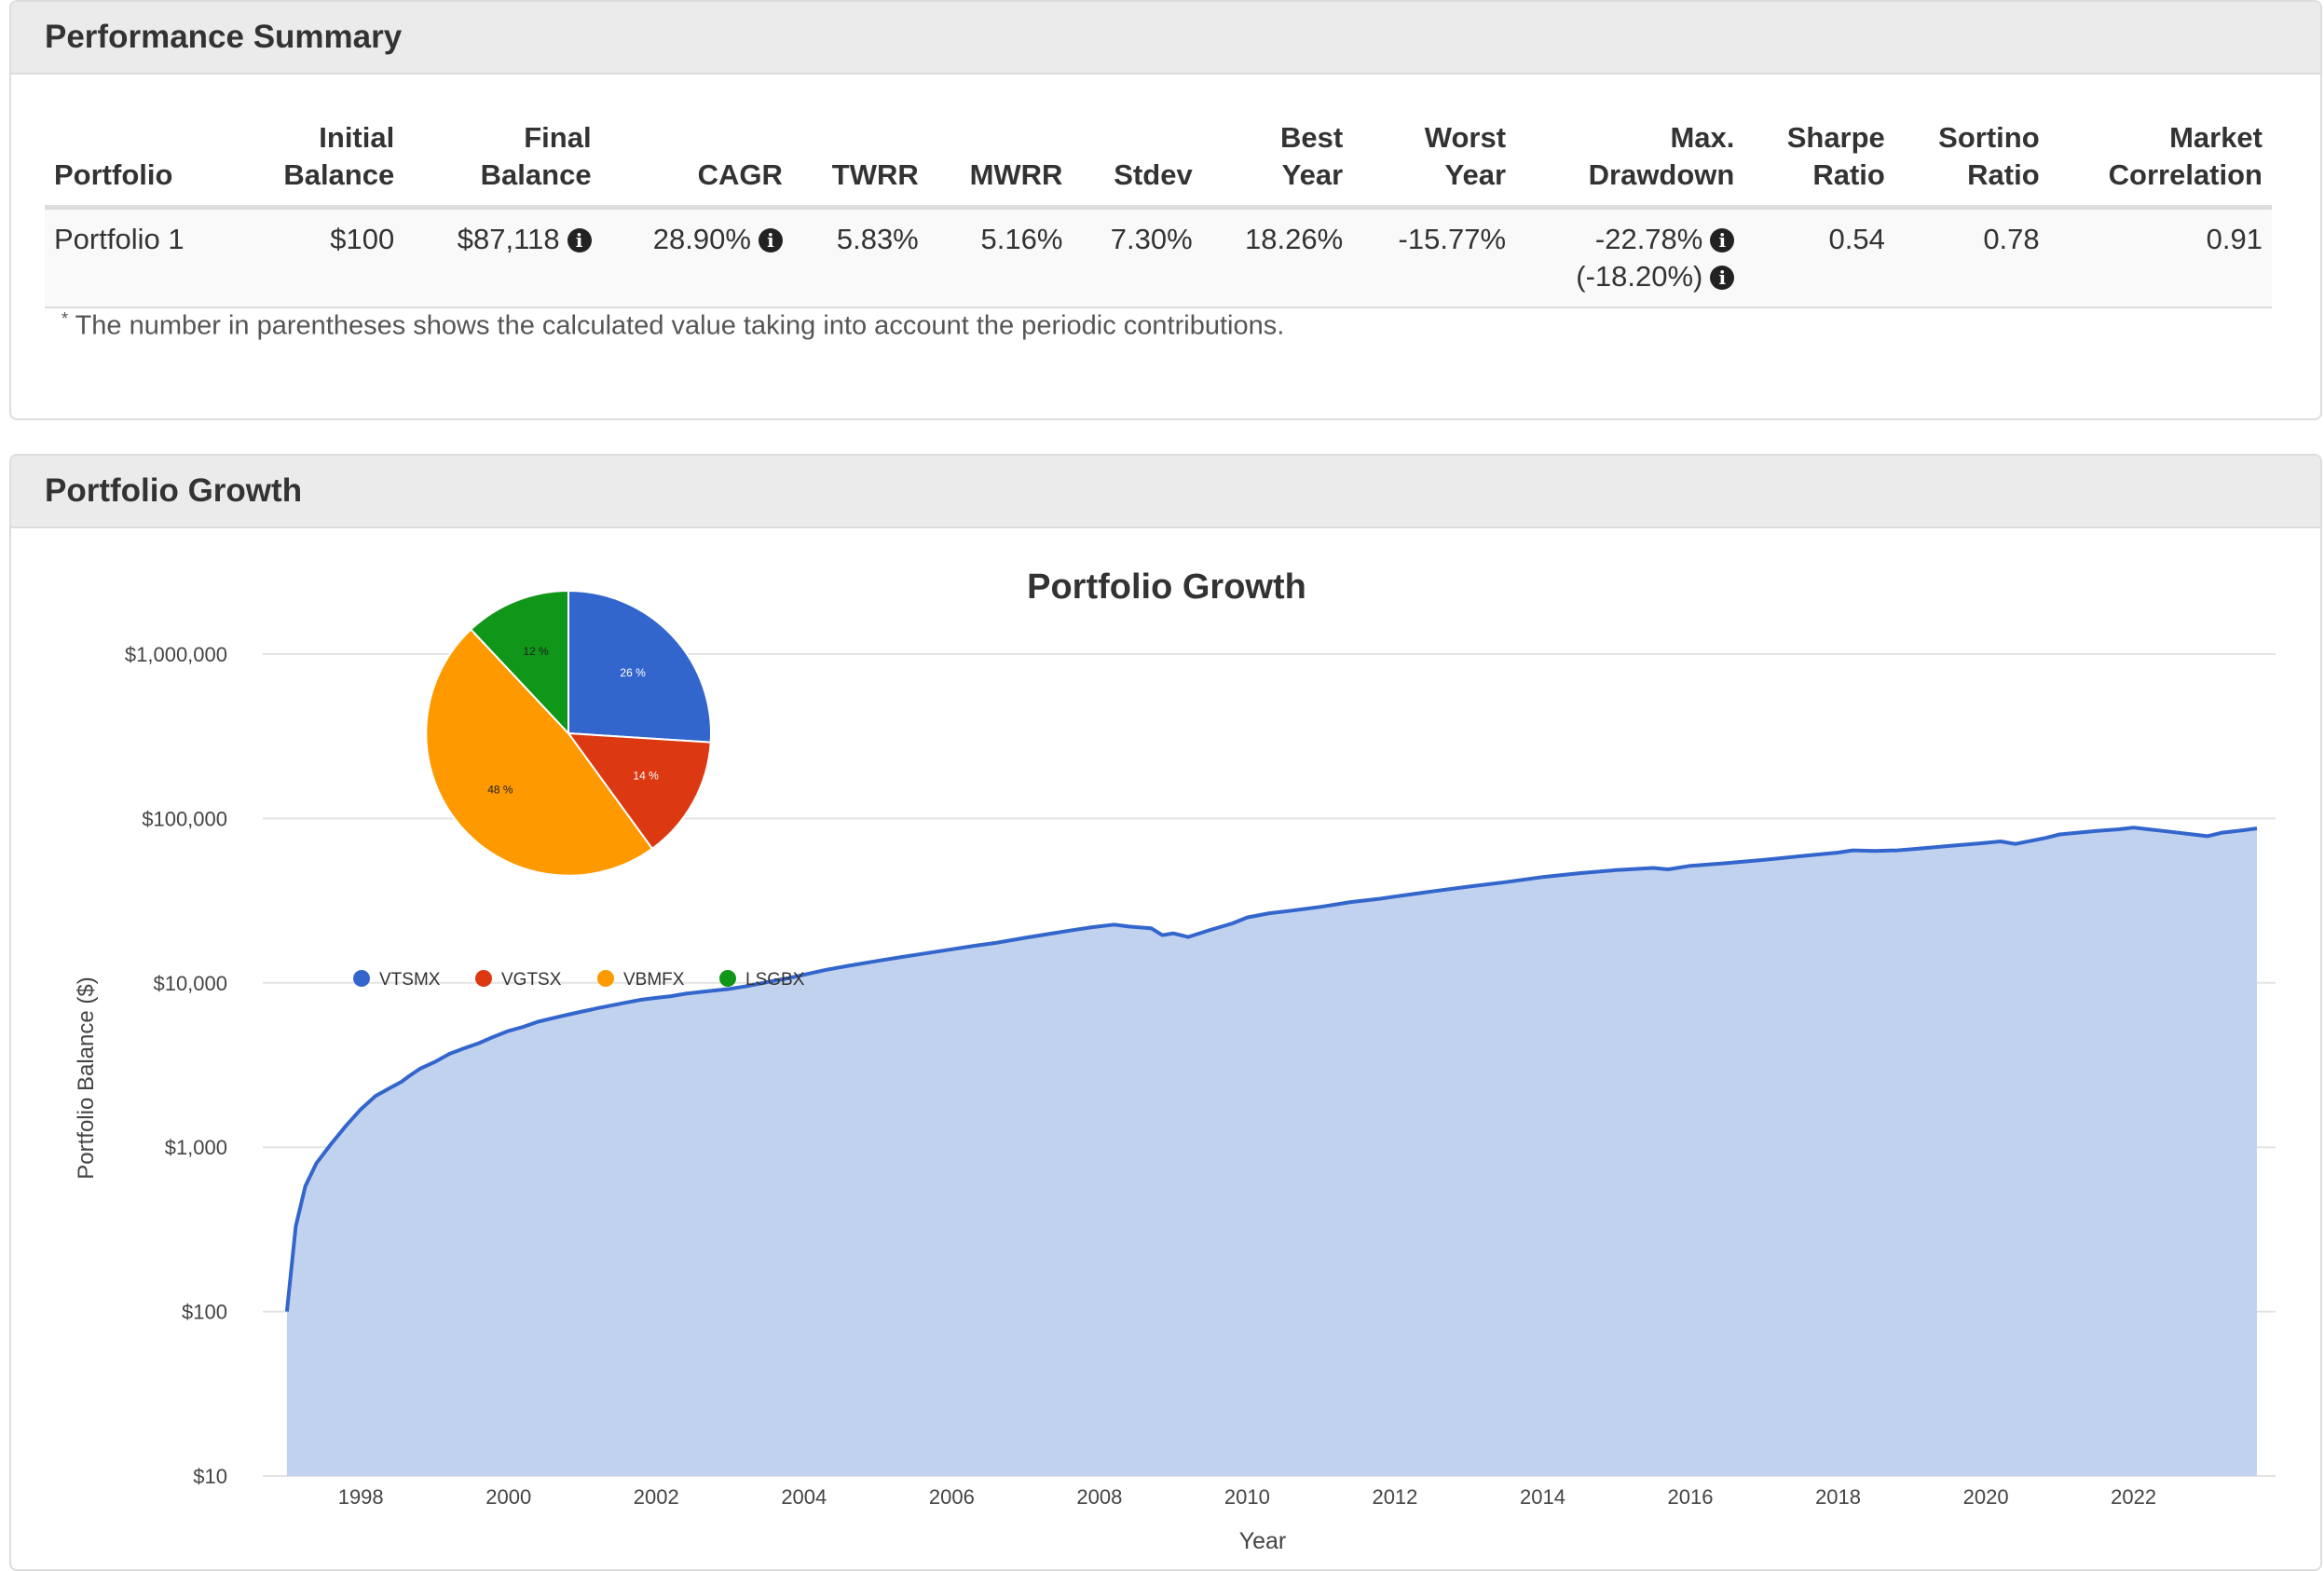 The image size is (2324, 1571). Describe the element at coordinates (536, 651) in the screenshot. I see `pie-slice-label: 12 %` at that location.